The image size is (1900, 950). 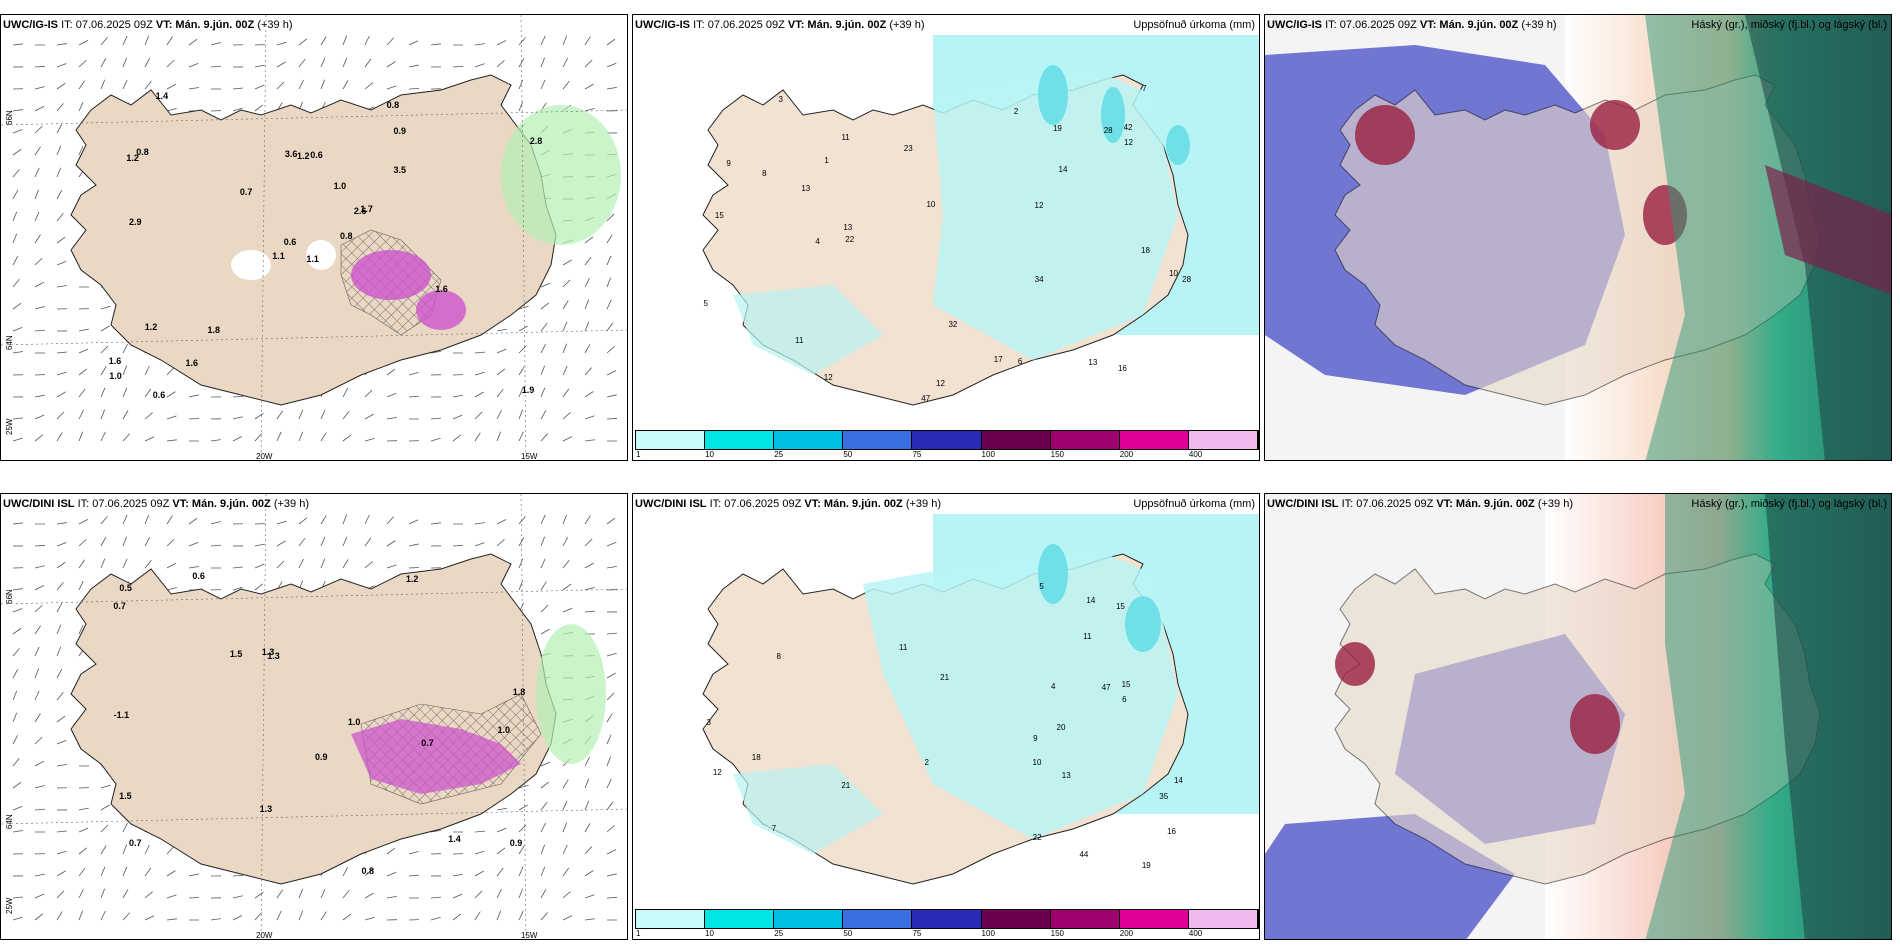 What do you see at coordinates (988, 933) in the screenshot?
I see `colorbar-tick: 100` at bounding box center [988, 933].